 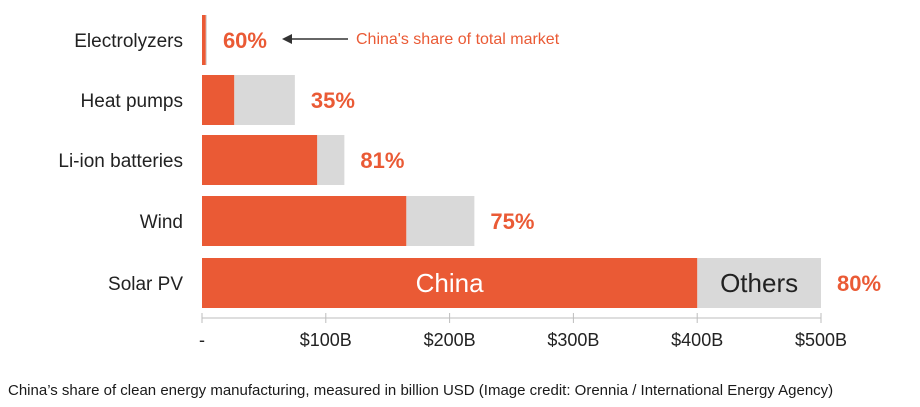 What do you see at coordinates (512, 221) in the screenshot?
I see `share-label: 75%` at bounding box center [512, 221].